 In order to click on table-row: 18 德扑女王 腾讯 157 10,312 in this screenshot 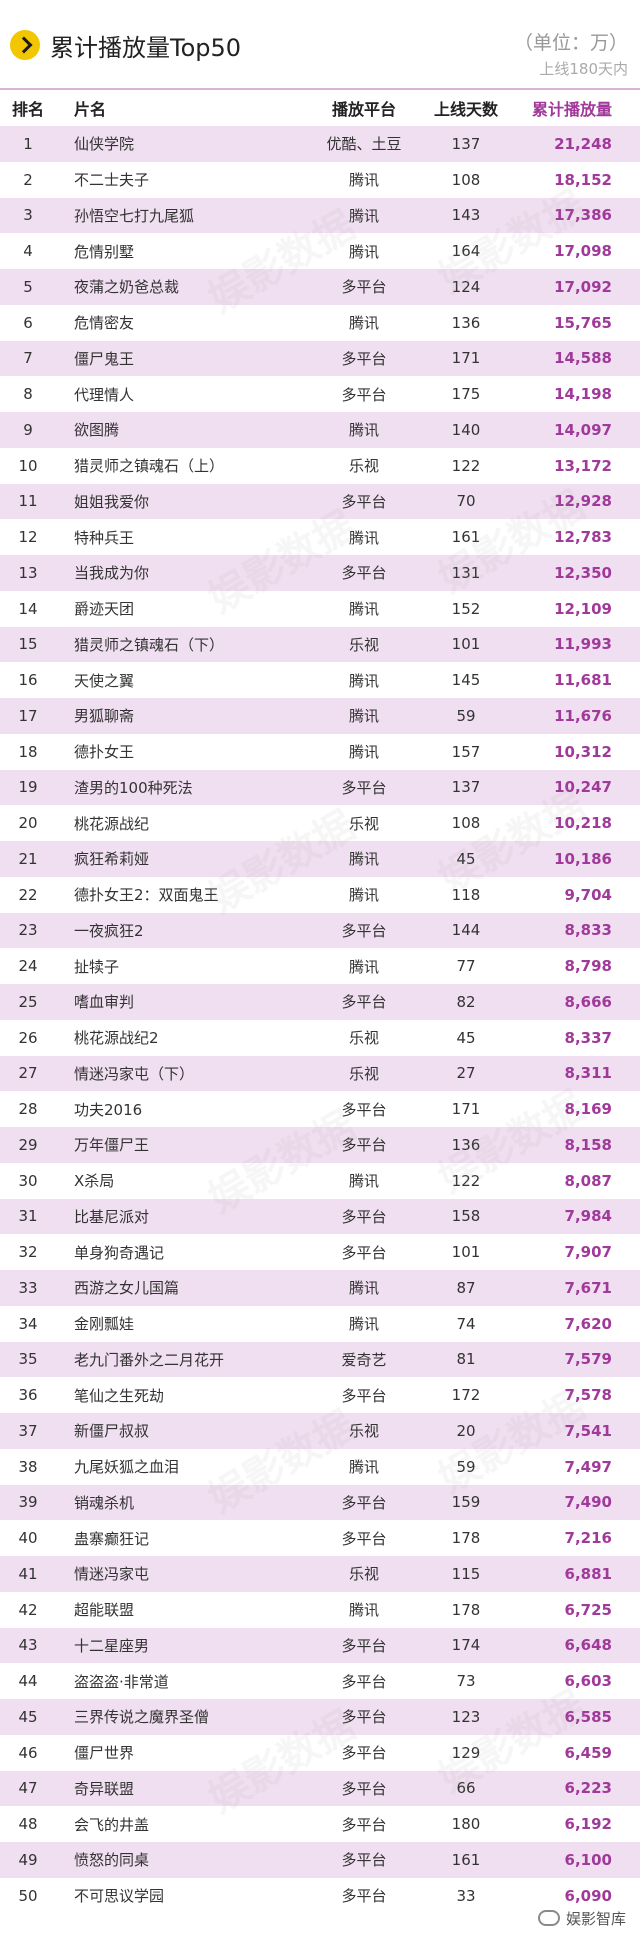, I will do `click(320, 751)`.